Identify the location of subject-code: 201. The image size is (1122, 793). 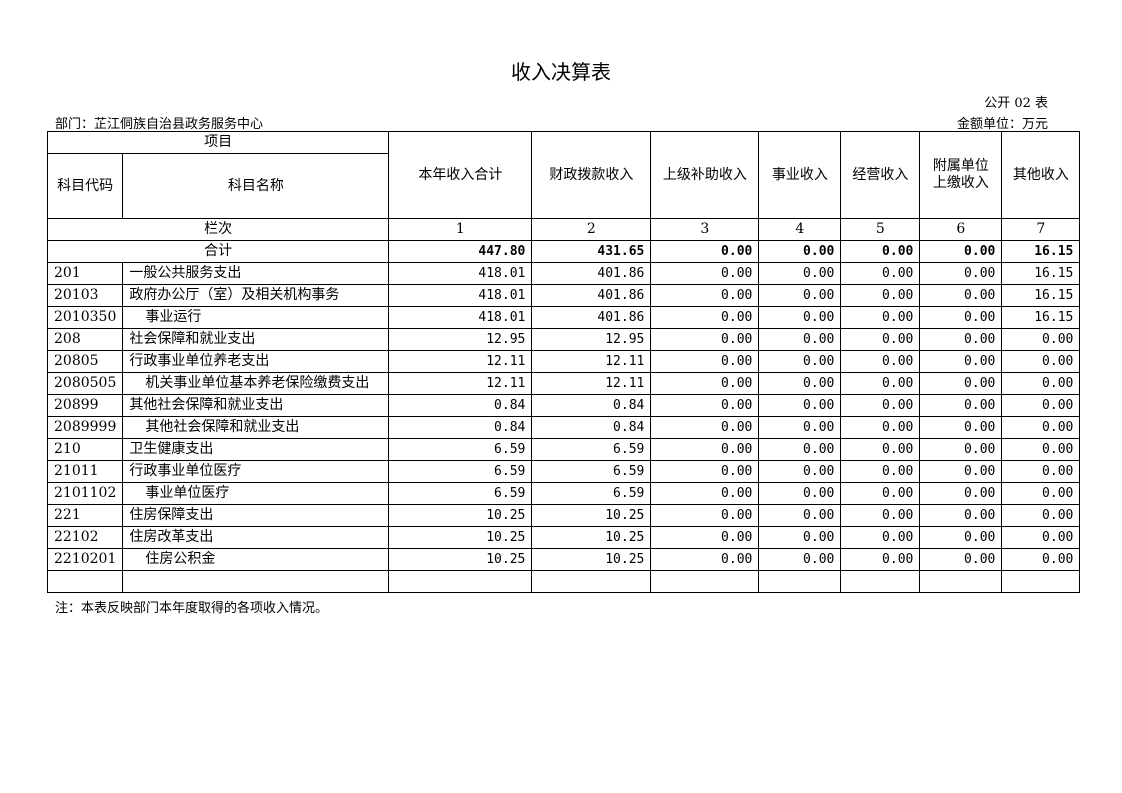
(85, 273).